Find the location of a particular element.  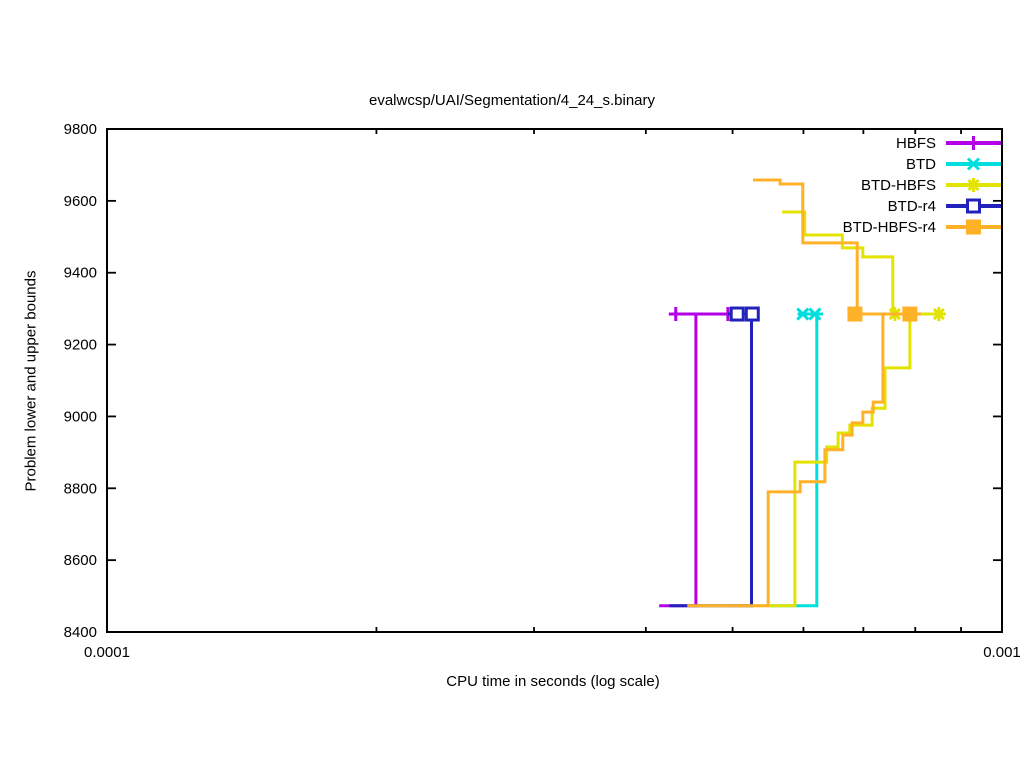

legend-label: BTD-HBFS is located at coordinates (898, 185).